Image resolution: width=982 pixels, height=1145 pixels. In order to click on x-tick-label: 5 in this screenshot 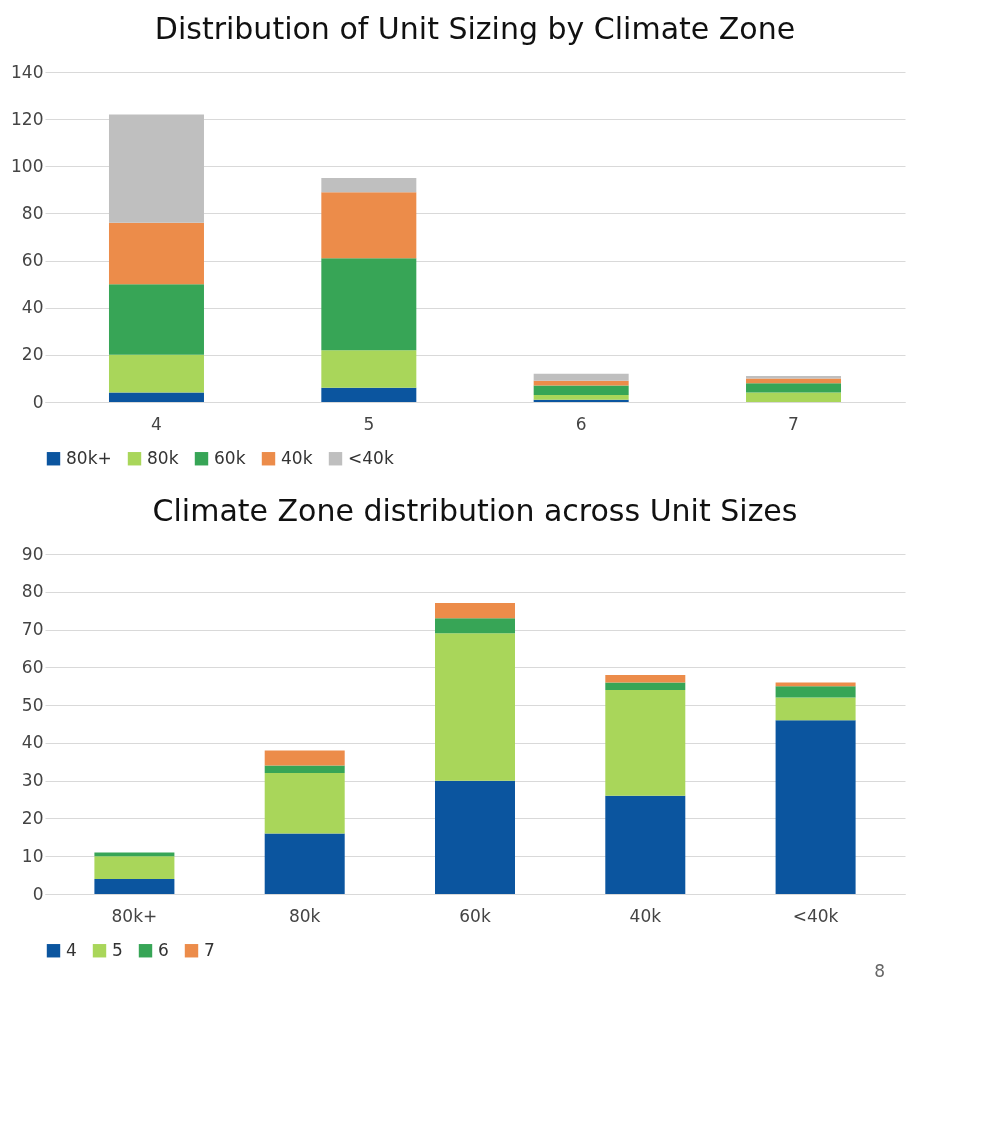, I will do `click(369, 423)`.